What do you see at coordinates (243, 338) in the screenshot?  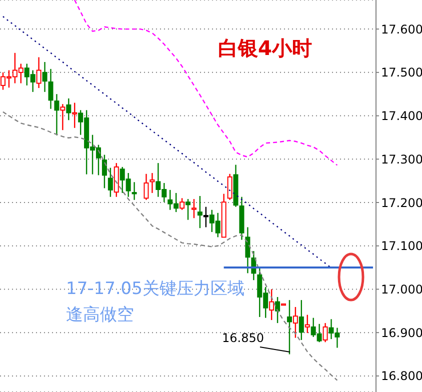 I see `annotation: 16.850` at bounding box center [243, 338].